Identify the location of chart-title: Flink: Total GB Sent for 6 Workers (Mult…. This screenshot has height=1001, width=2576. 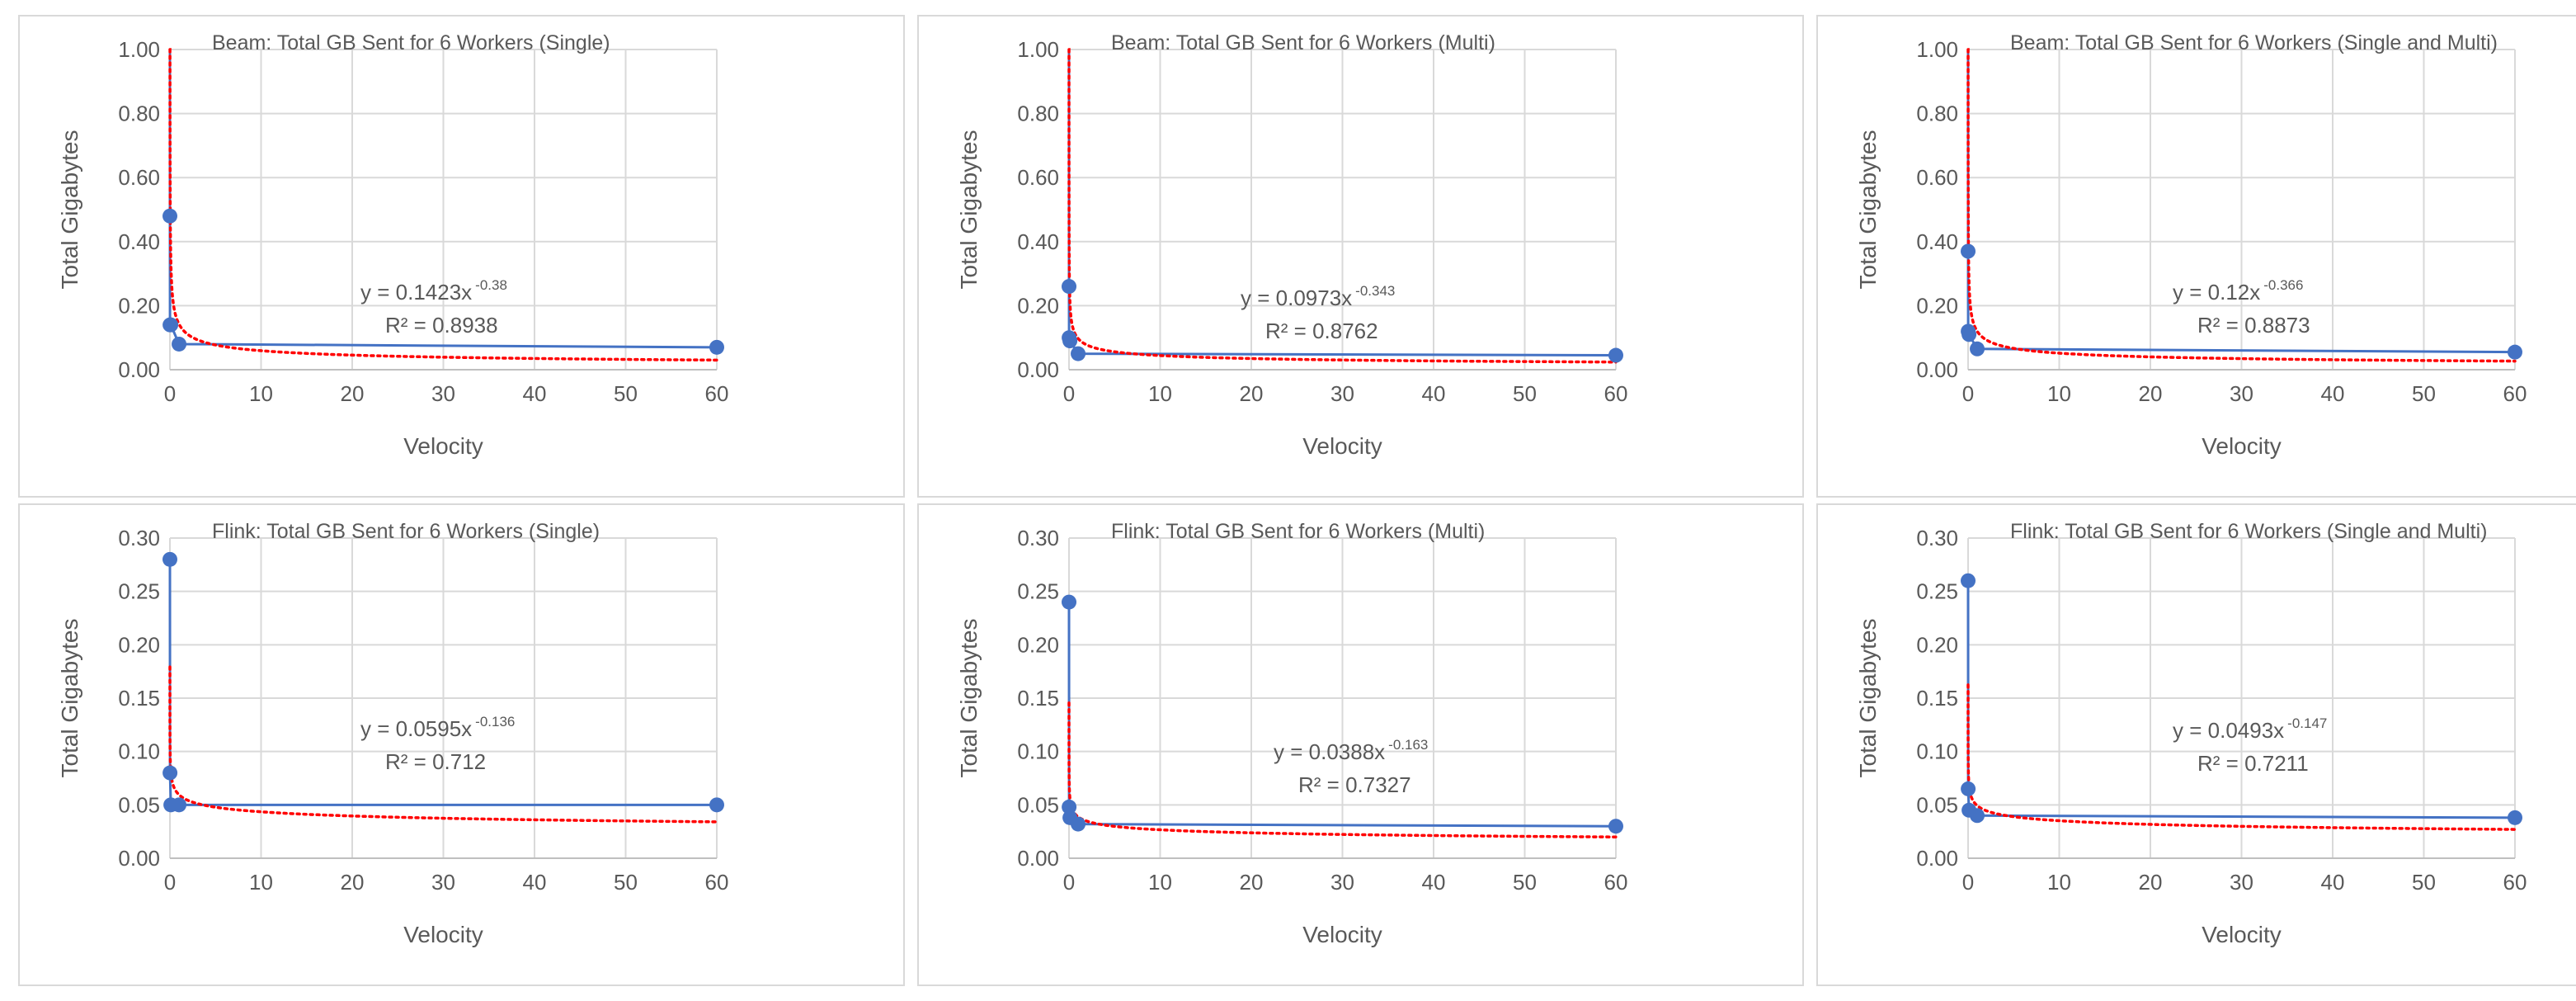
(1298, 531).